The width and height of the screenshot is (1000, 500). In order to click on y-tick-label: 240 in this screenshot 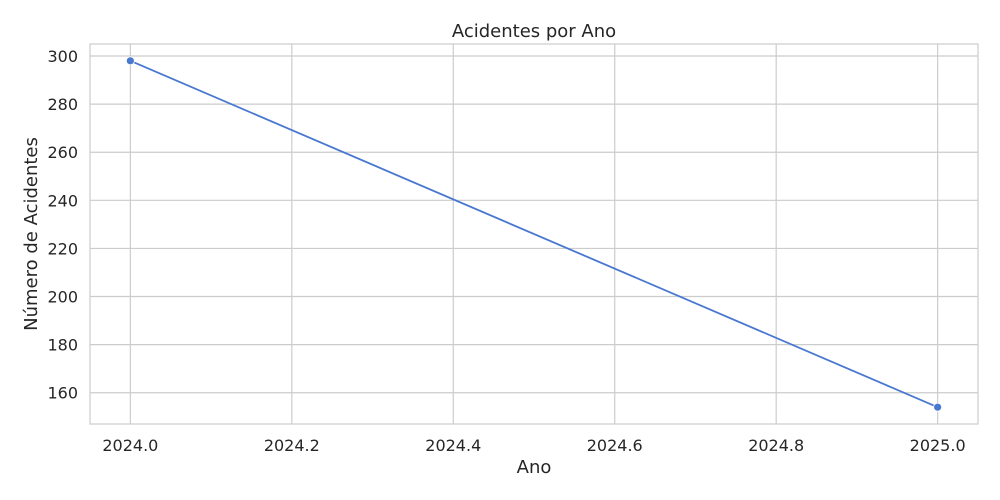, I will do `click(62, 200)`.